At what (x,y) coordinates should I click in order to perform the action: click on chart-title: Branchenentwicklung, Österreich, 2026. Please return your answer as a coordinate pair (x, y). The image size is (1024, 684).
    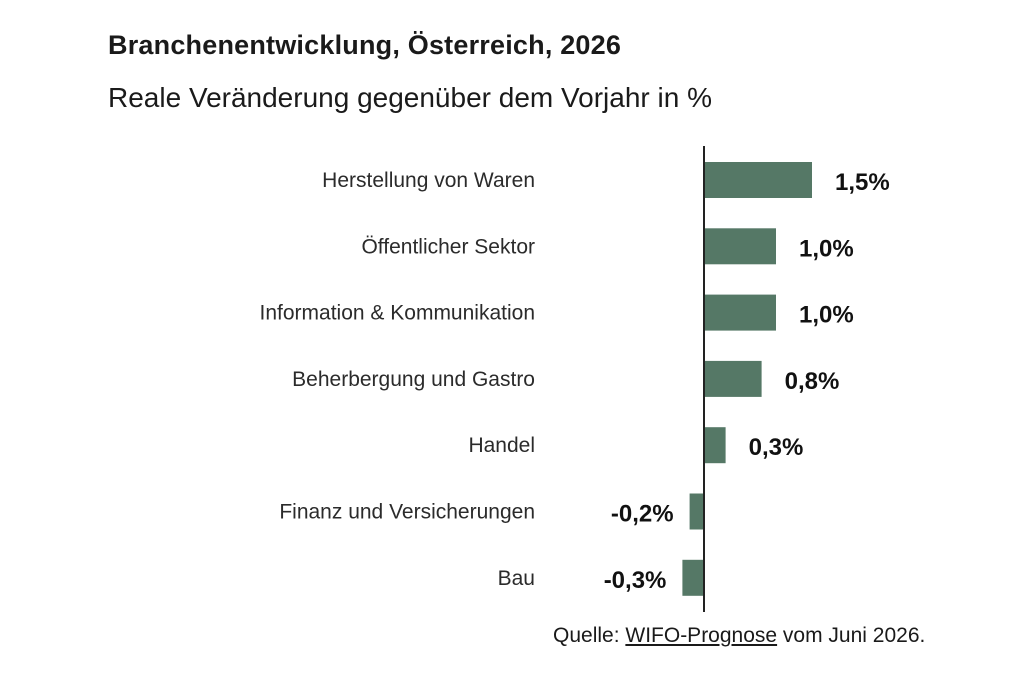
    Looking at the image, I should click on (365, 45).